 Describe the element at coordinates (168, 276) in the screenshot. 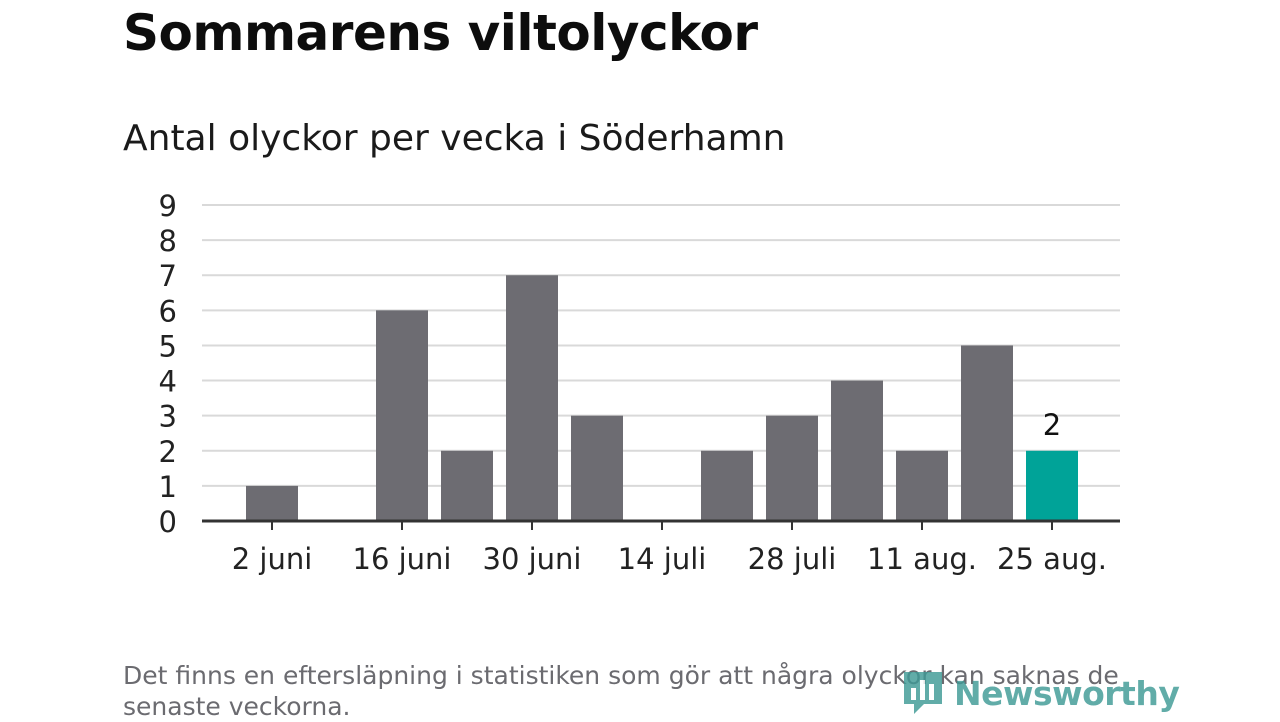

I see `y-tick-label: 7` at that location.